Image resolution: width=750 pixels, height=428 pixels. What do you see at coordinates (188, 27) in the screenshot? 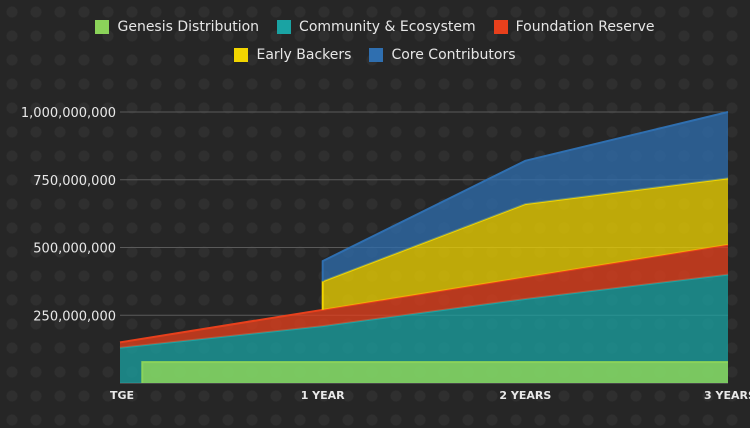
I see `legend-label: Genesis Distribution` at bounding box center [188, 27].